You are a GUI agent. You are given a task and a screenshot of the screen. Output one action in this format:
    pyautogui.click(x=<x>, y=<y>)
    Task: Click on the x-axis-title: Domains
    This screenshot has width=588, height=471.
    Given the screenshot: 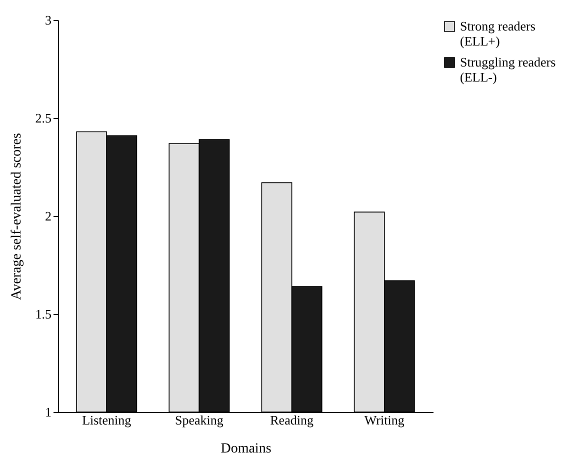 What is the action you would take?
    pyautogui.click(x=246, y=449)
    